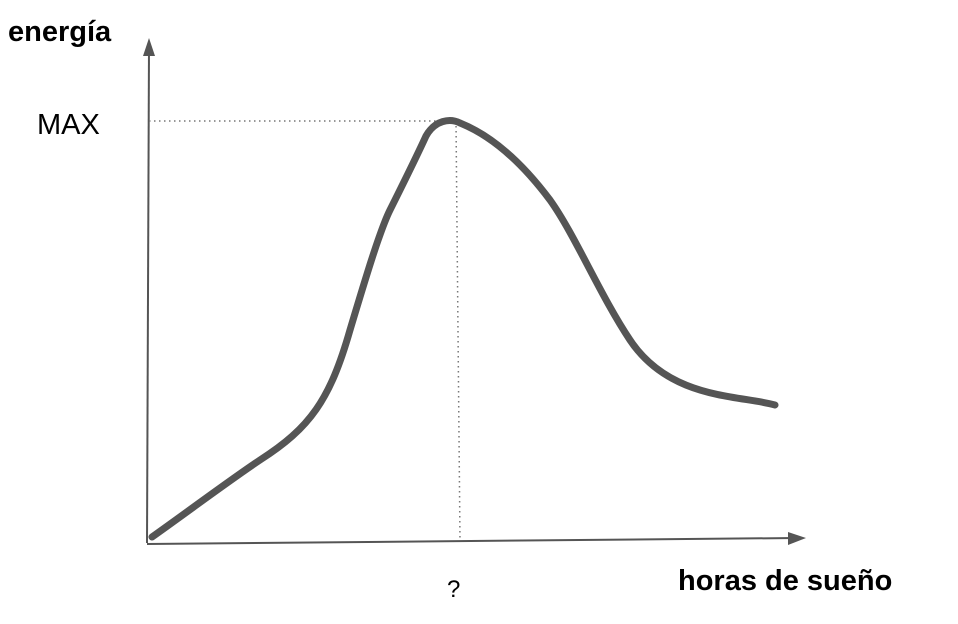  What do you see at coordinates (453, 589) in the screenshot?
I see `x-tick-label-peak: ?` at bounding box center [453, 589].